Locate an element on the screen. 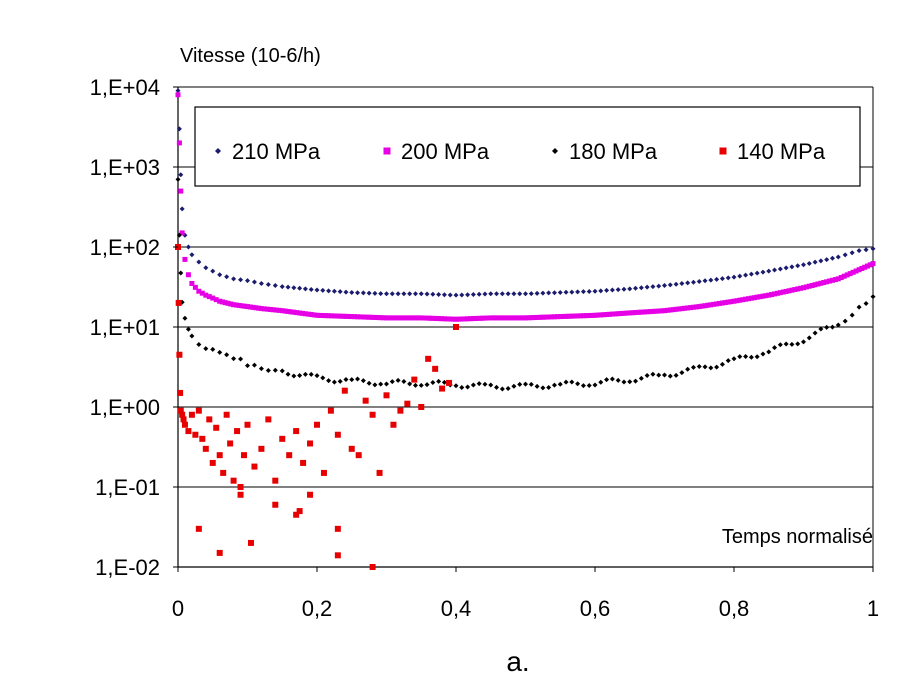 This screenshot has height=694, width=915. legend-item: 200 MPa is located at coordinates (436, 151).